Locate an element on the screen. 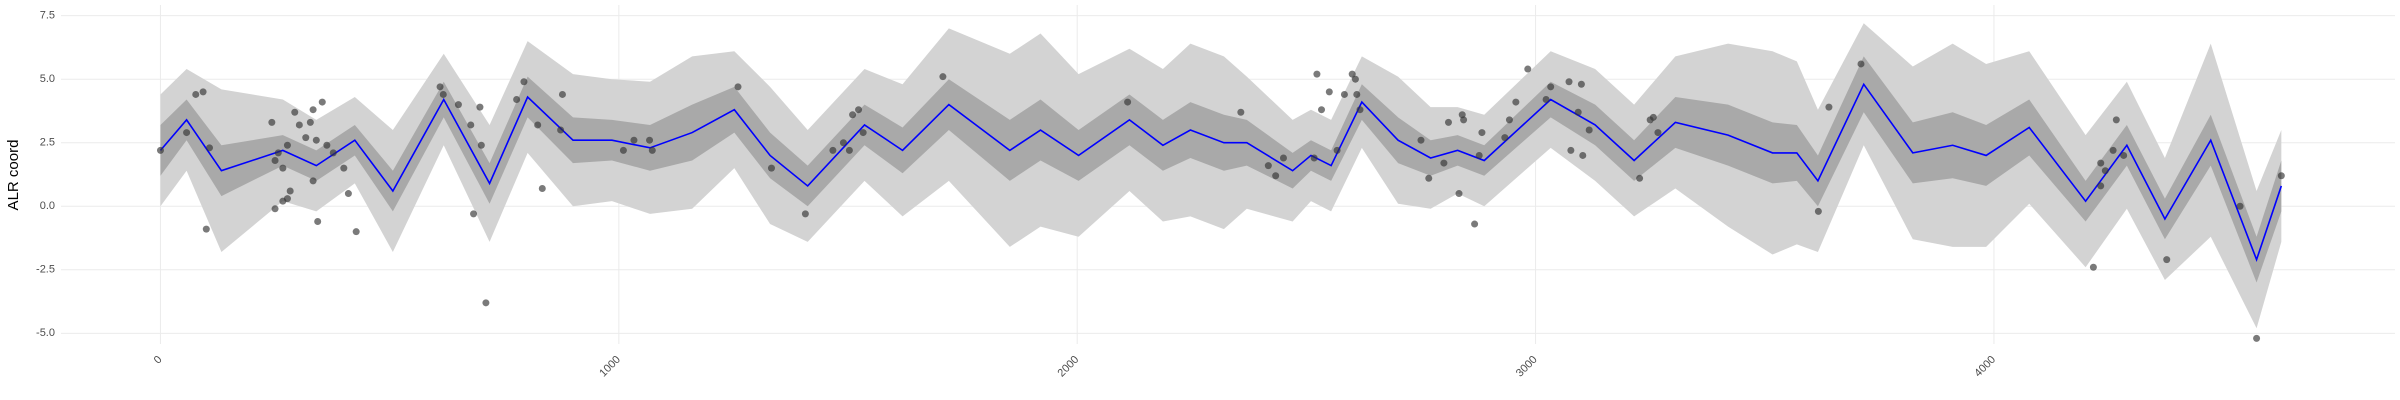 This screenshot has width=2400, height=400. x-tick-label: 4000 is located at coordinates (1985, 367).